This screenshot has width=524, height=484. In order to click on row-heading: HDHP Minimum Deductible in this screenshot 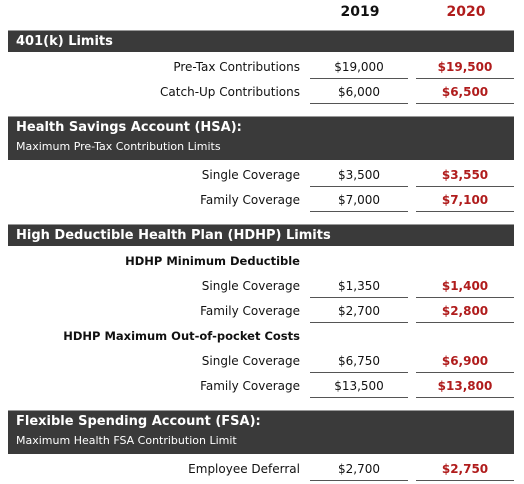, I will do `click(212, 261)`.